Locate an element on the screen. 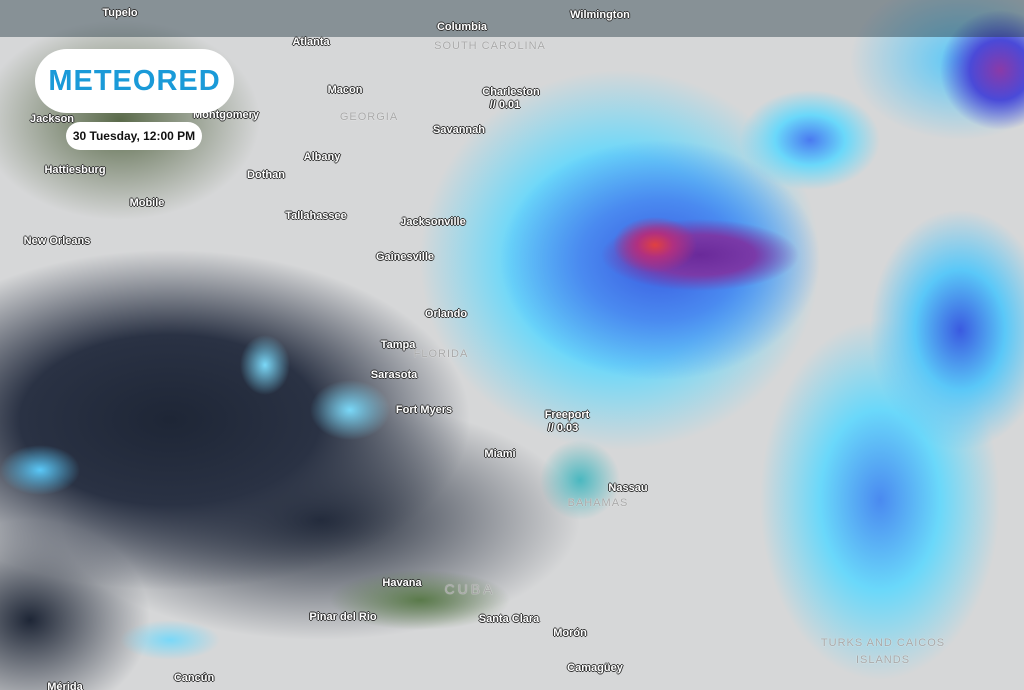 Image resolution: width=1024 pixels, height=690 pixels. region-label: FLORIDA is located at coordinates (441, 354).